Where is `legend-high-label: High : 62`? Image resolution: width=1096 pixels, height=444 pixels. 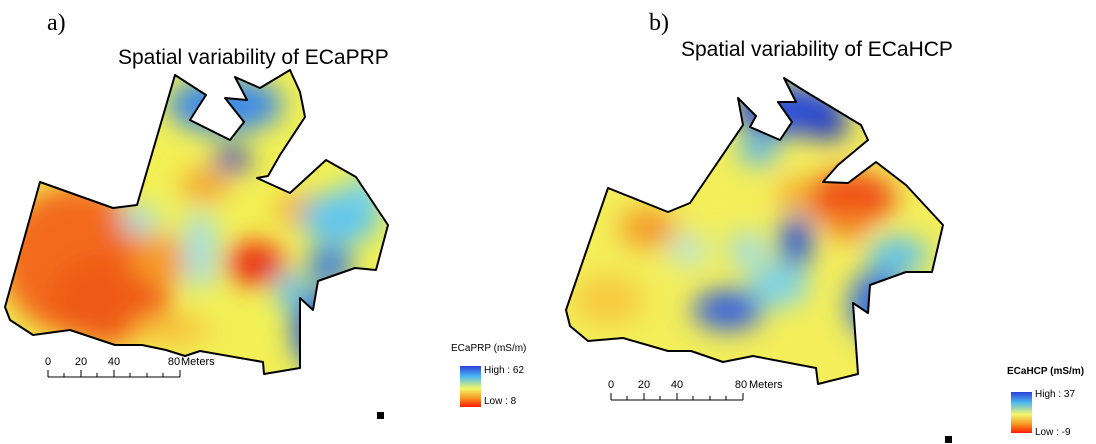
legend-high-label: High : 62 is located at coordinates (504, 370).